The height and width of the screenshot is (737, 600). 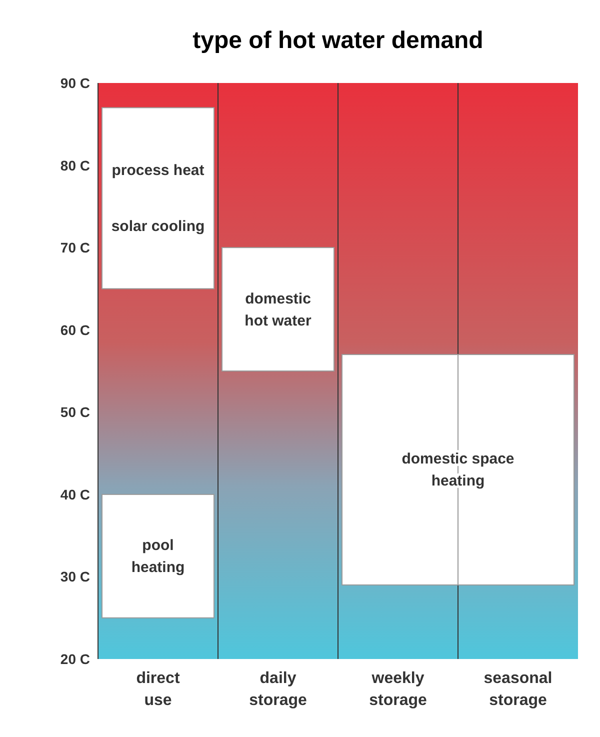 I want to click on bar, so click(x=158, y=556).